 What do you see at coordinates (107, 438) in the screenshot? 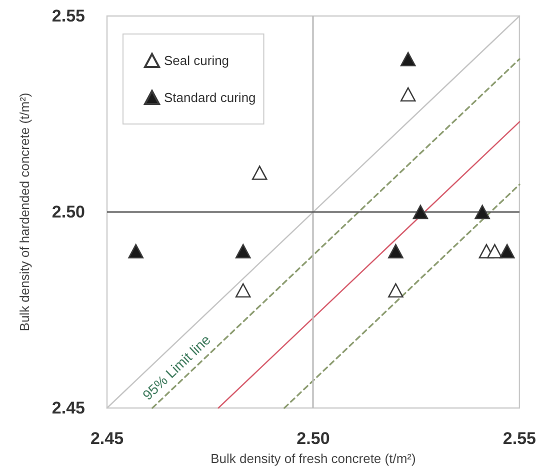
I see `x-tick-label: 2.45` at bounding box center [107, 438].